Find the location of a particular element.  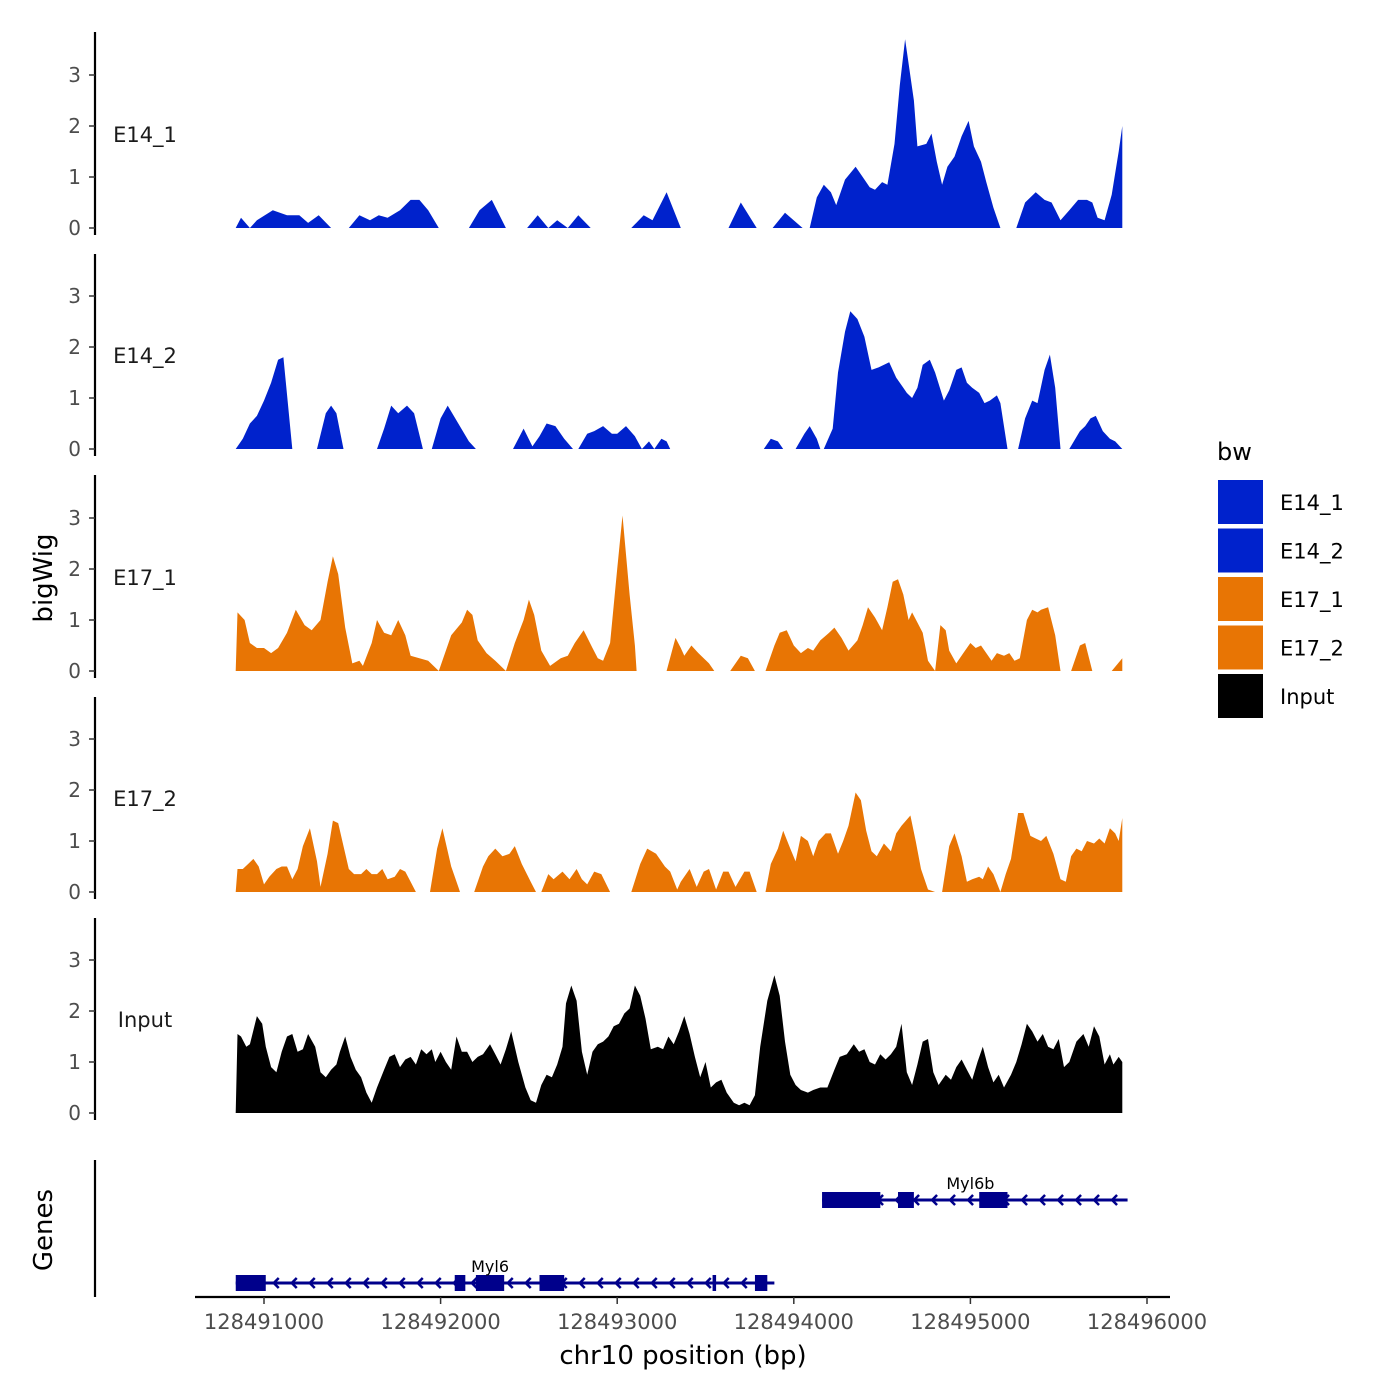

legend-label: E14_2 is located at coordinates (1312, 552).